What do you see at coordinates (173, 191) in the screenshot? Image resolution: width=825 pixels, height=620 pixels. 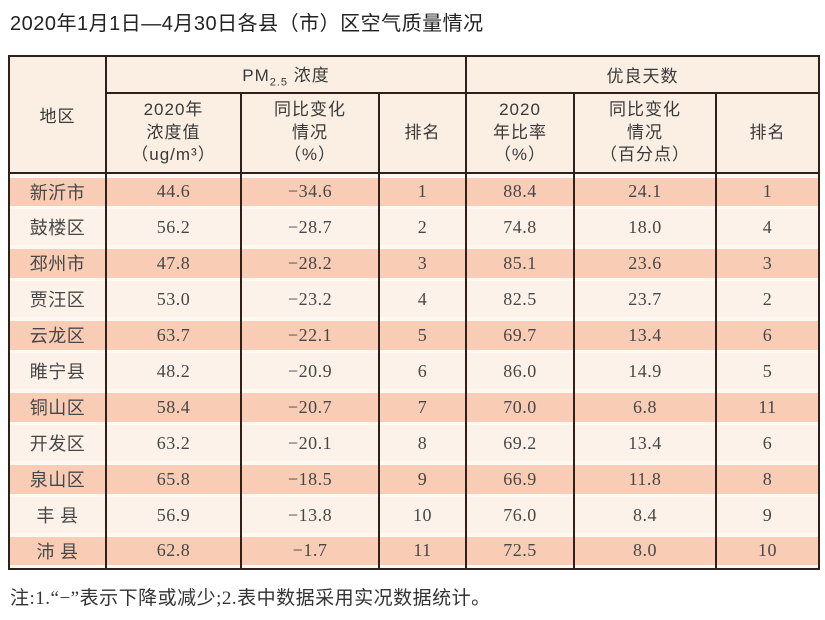 I see `cell-pm-value: 44.6` at bounding box center [173, 191].